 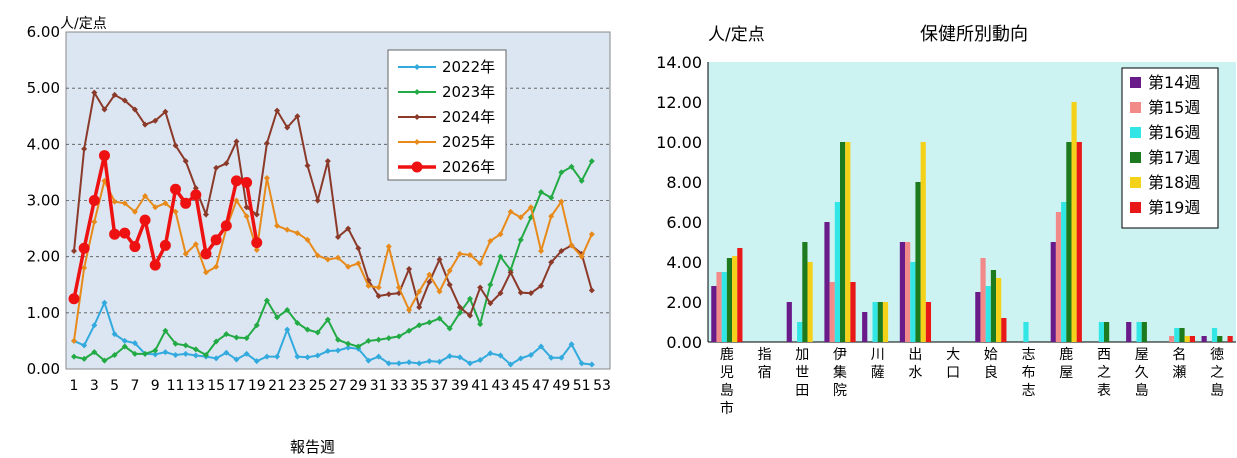 I want to click on x-tick-label: 3, so click(x=94, y=386).